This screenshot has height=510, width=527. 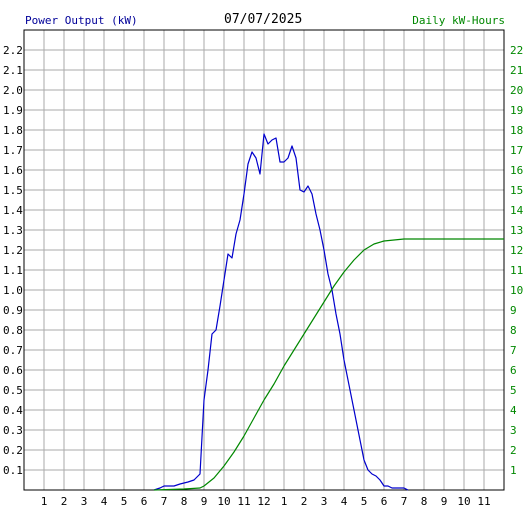 I want to click on right-axis-title: Daily kW-Hours, so click(x=458, y=20).